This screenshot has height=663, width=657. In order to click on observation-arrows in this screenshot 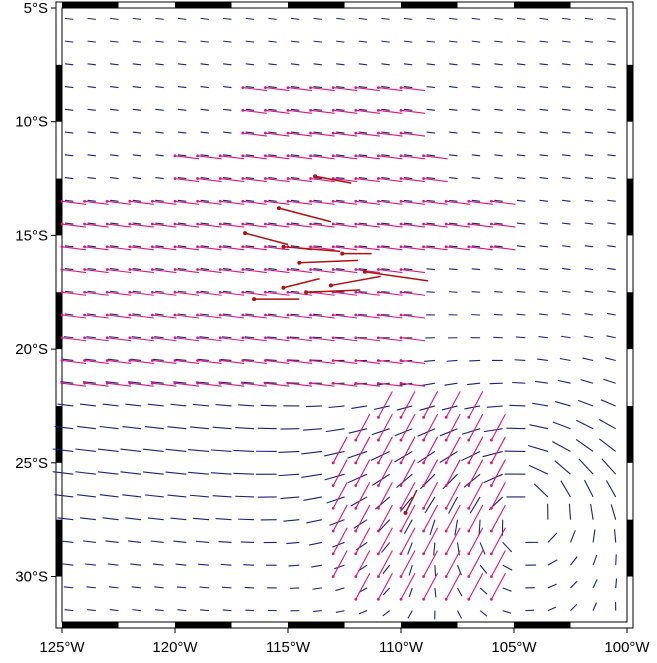, I will do `click(336, 344)`.